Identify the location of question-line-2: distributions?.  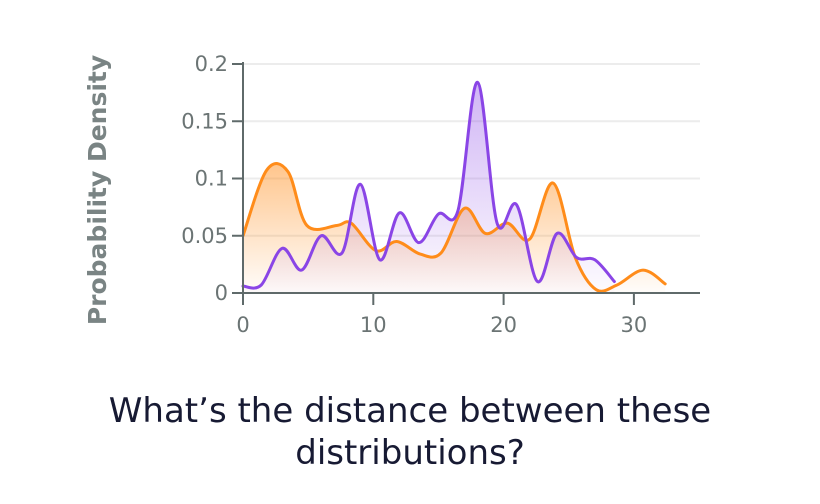
(410, 453).